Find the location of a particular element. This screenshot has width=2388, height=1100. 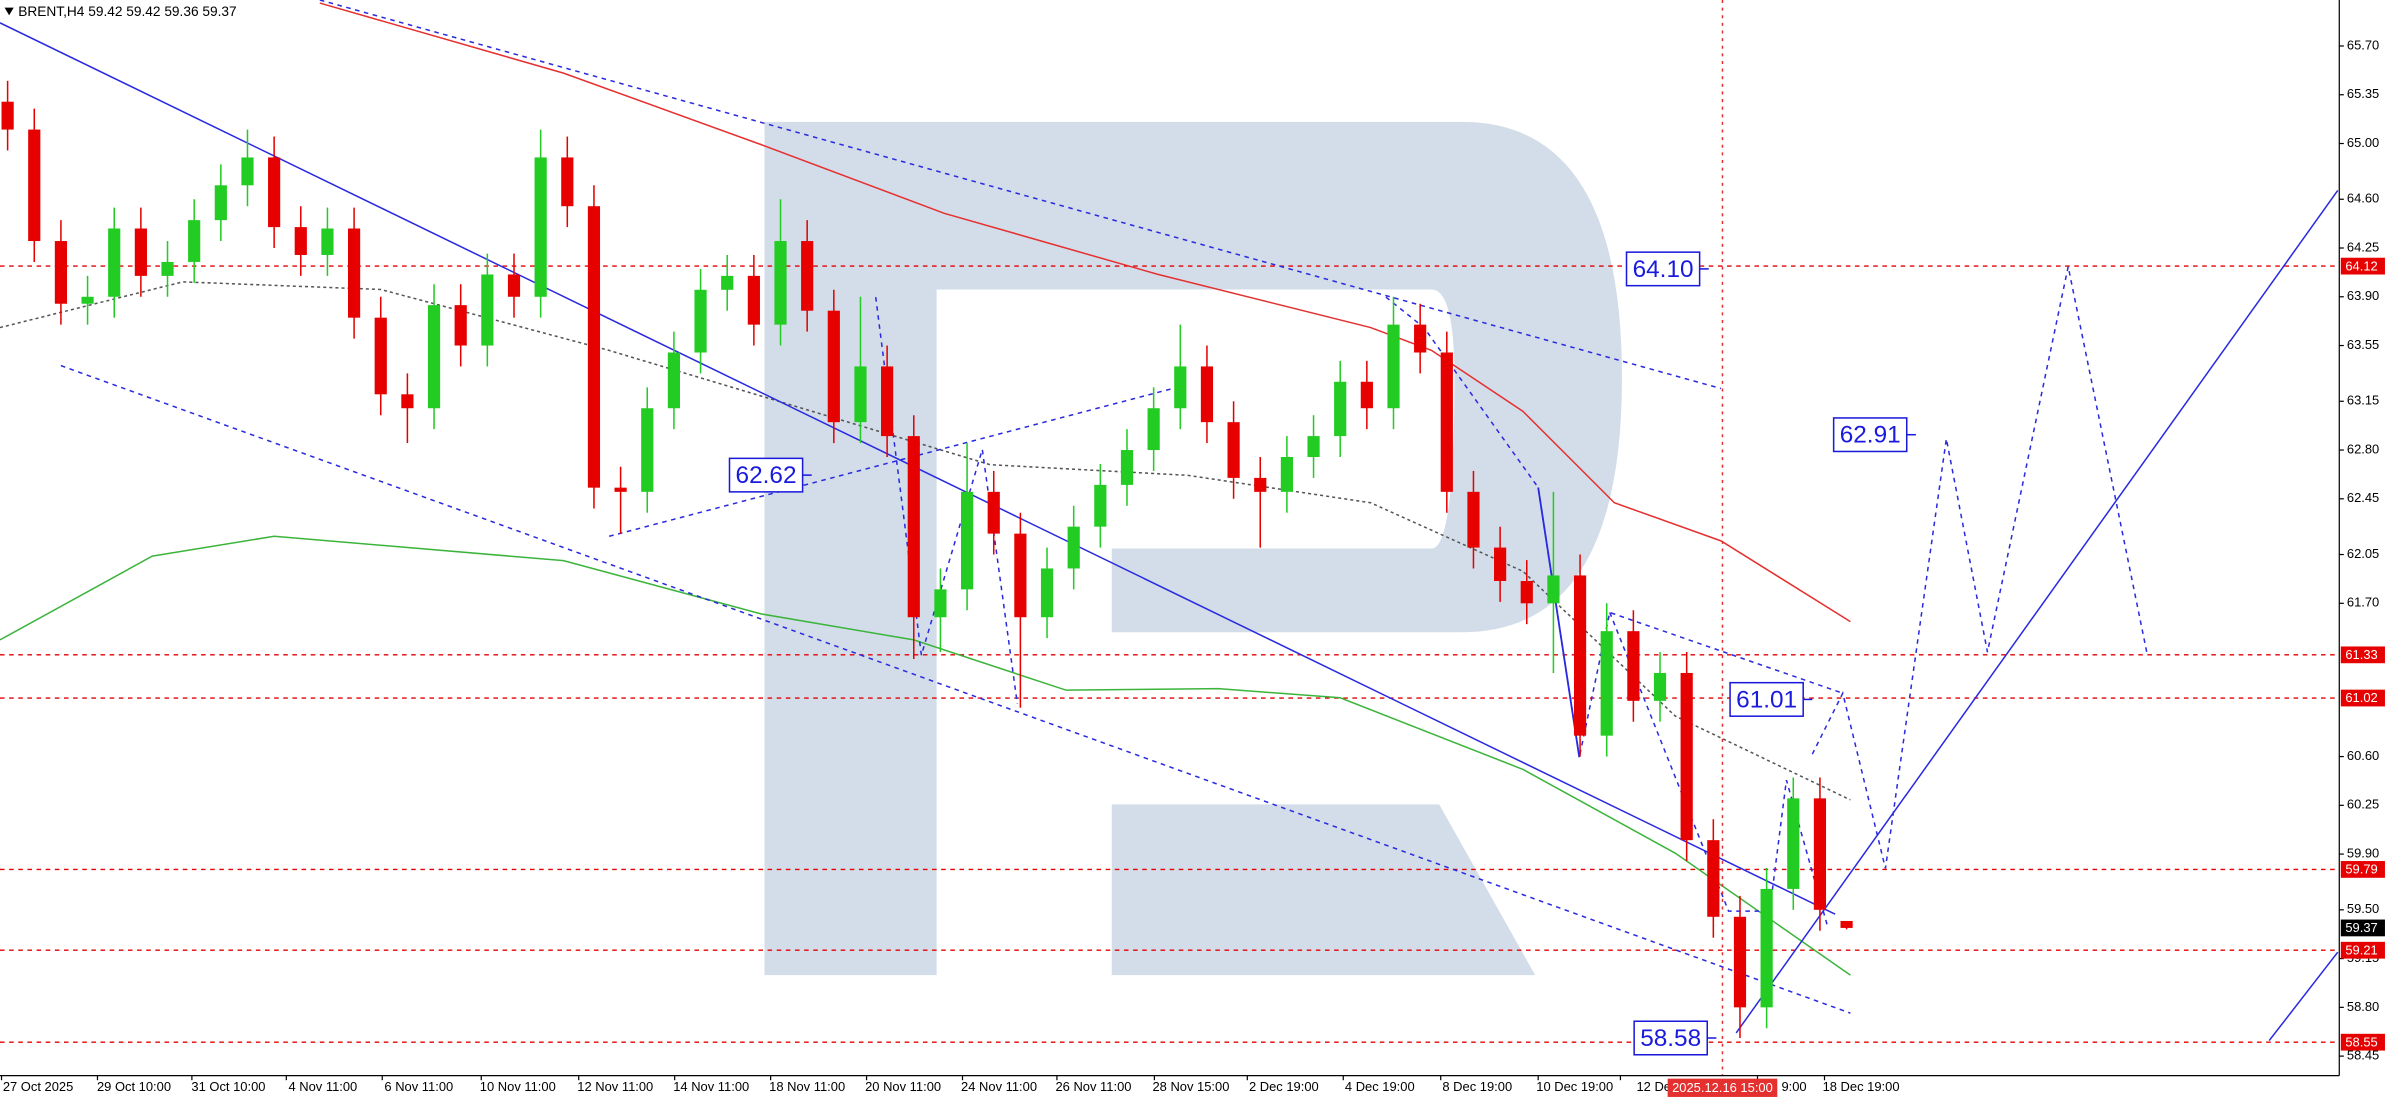

x-tick-label: 9:00 is located at coordinates (1793, 1086).